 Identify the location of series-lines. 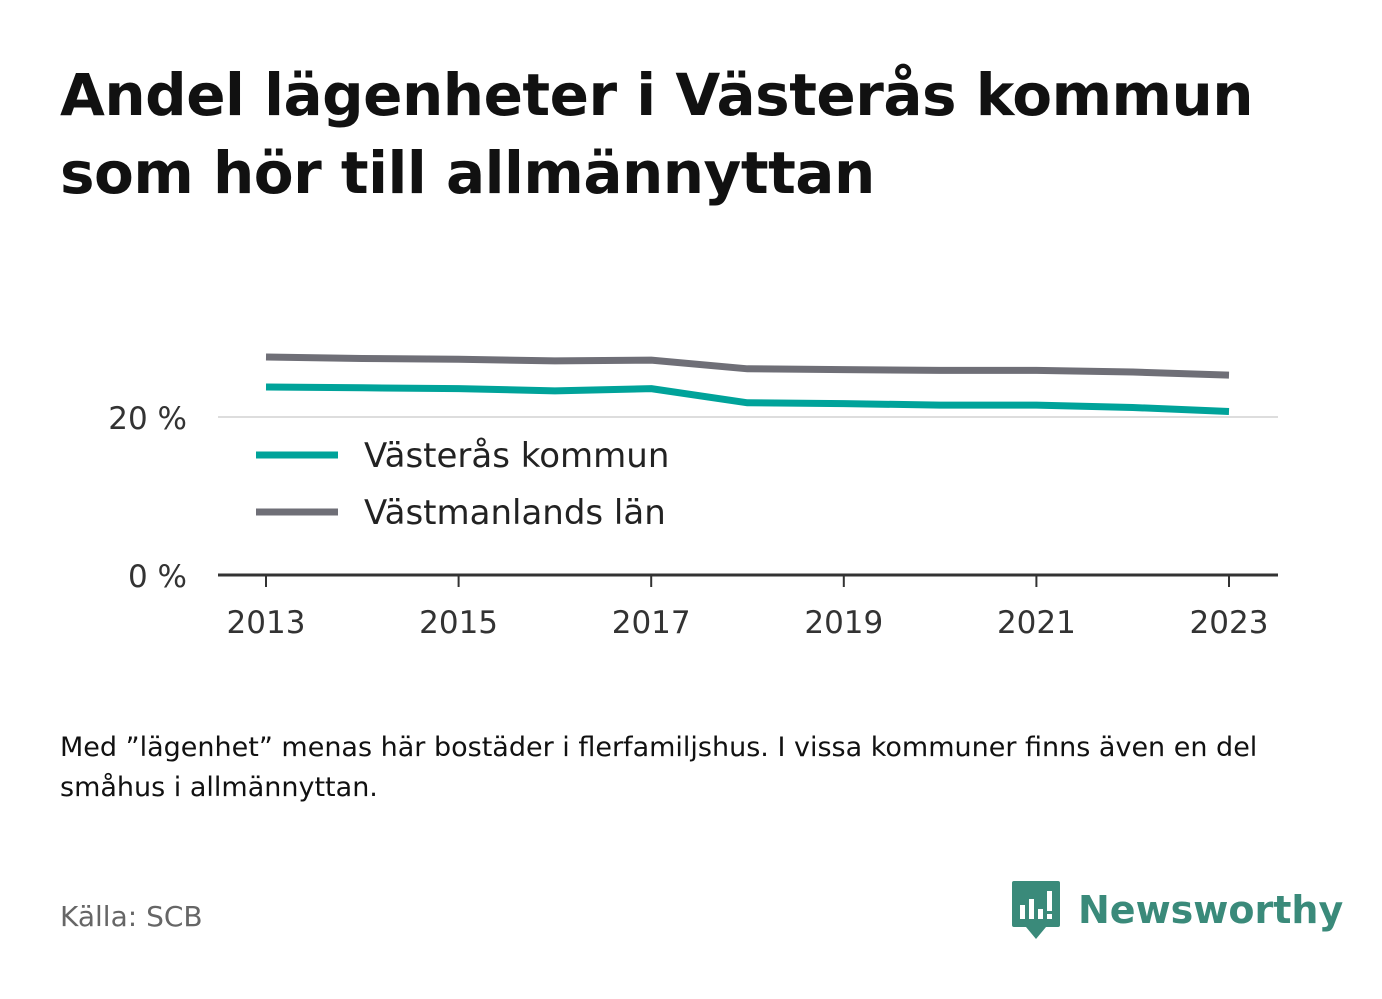
(747, 384).